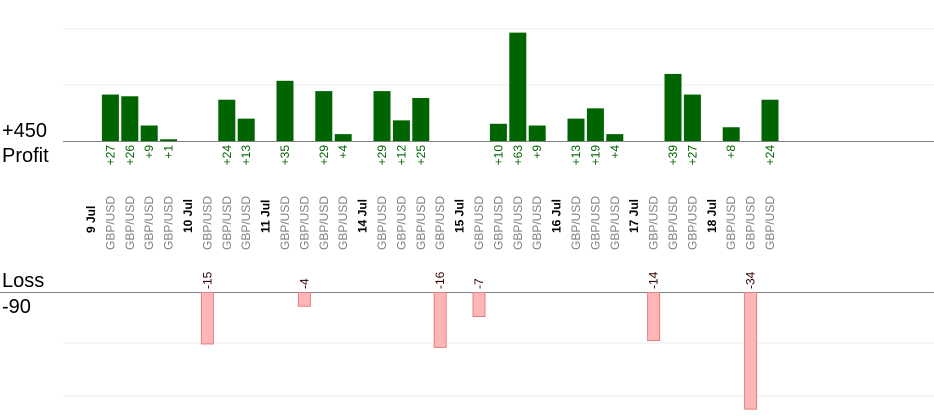  Describe the element at coordinates (25, 156) in the screenshot. I see `profit-axis-label: Profit` at that location.